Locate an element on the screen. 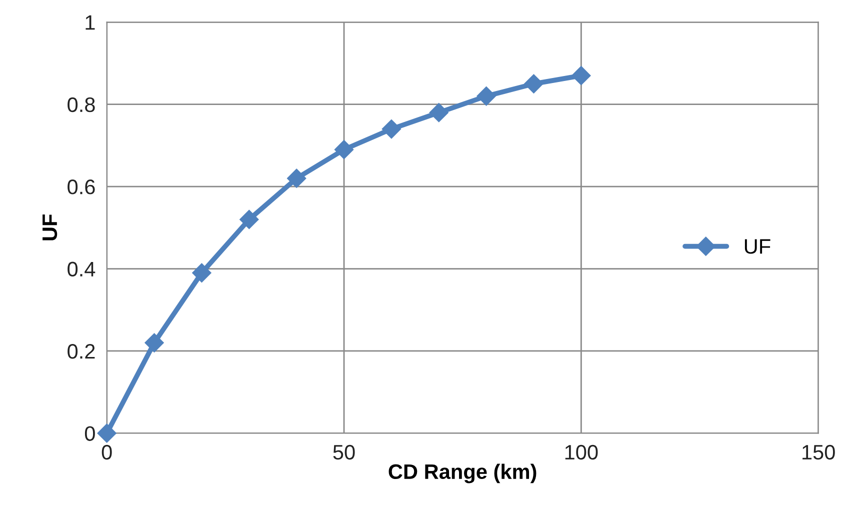 The height and width of the screenshot is (527, 848). y-tick-label: 1 is located at coordinates (90, 22).